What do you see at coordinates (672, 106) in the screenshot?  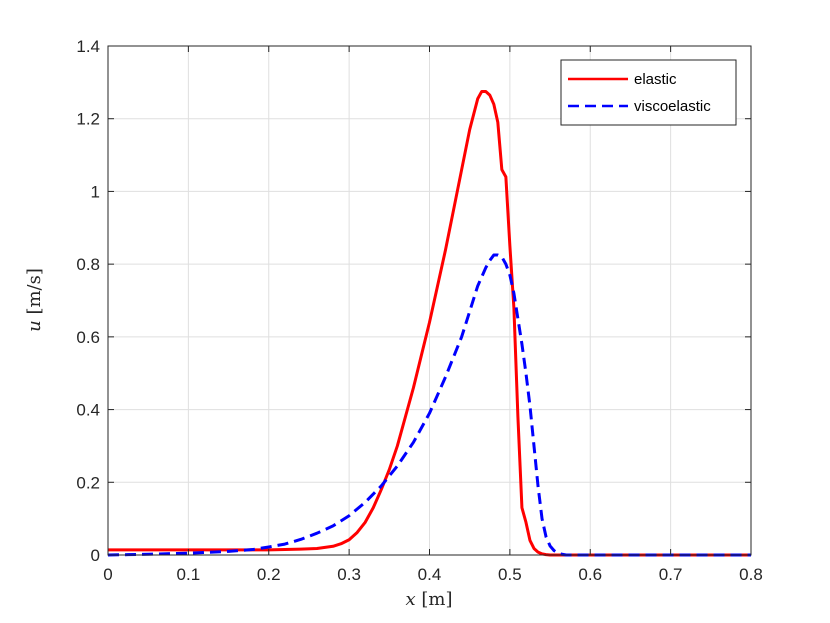 I see `legend-label-viscoelastic: viscoelastic` at bounding box center [672, 106].